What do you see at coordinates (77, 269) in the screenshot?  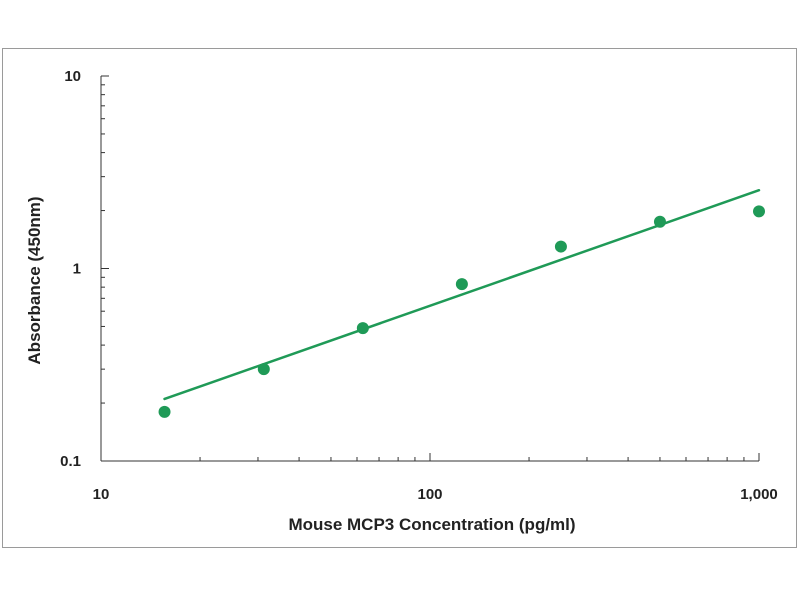 I see `y-tick-label: 1` at bounding box center [77, 269].